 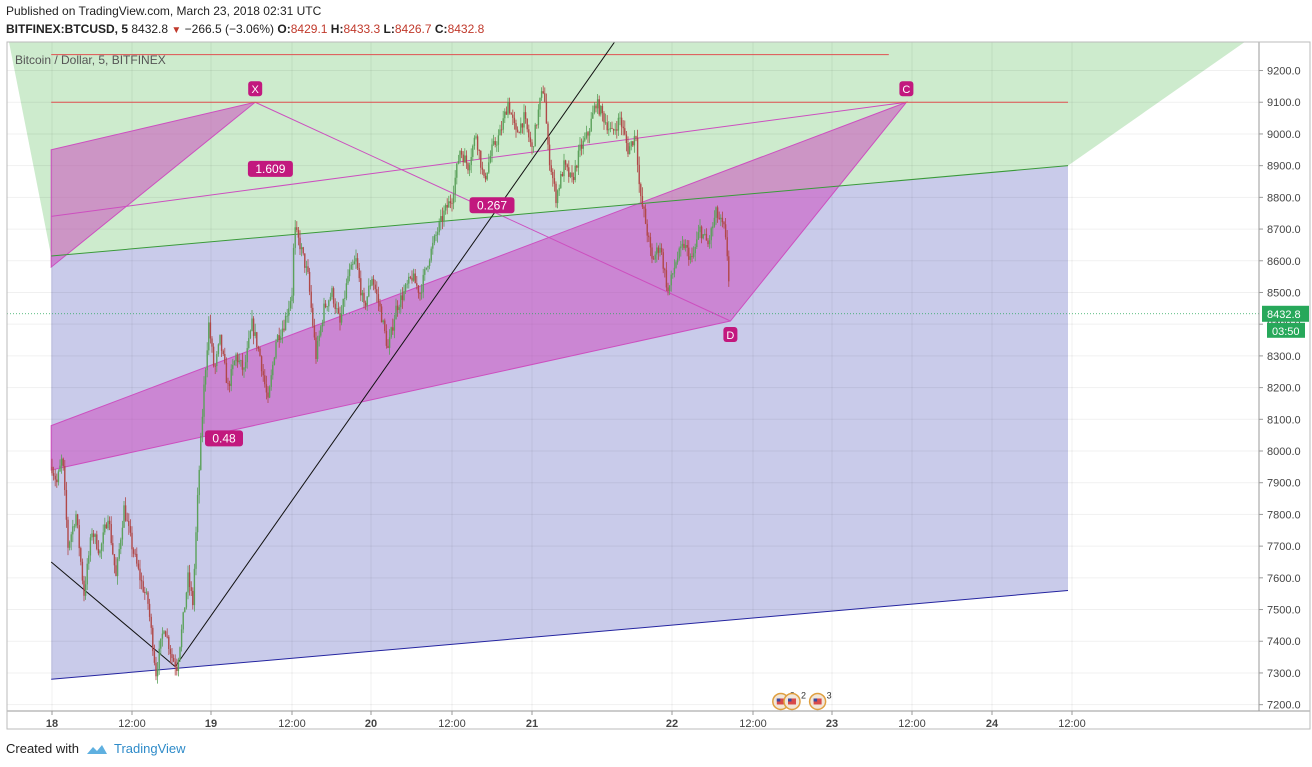 What do you see at coordinates (135, 748) in the screenshot?
I see `tradingview-link: TradingView` at bounding box center [135, 748].